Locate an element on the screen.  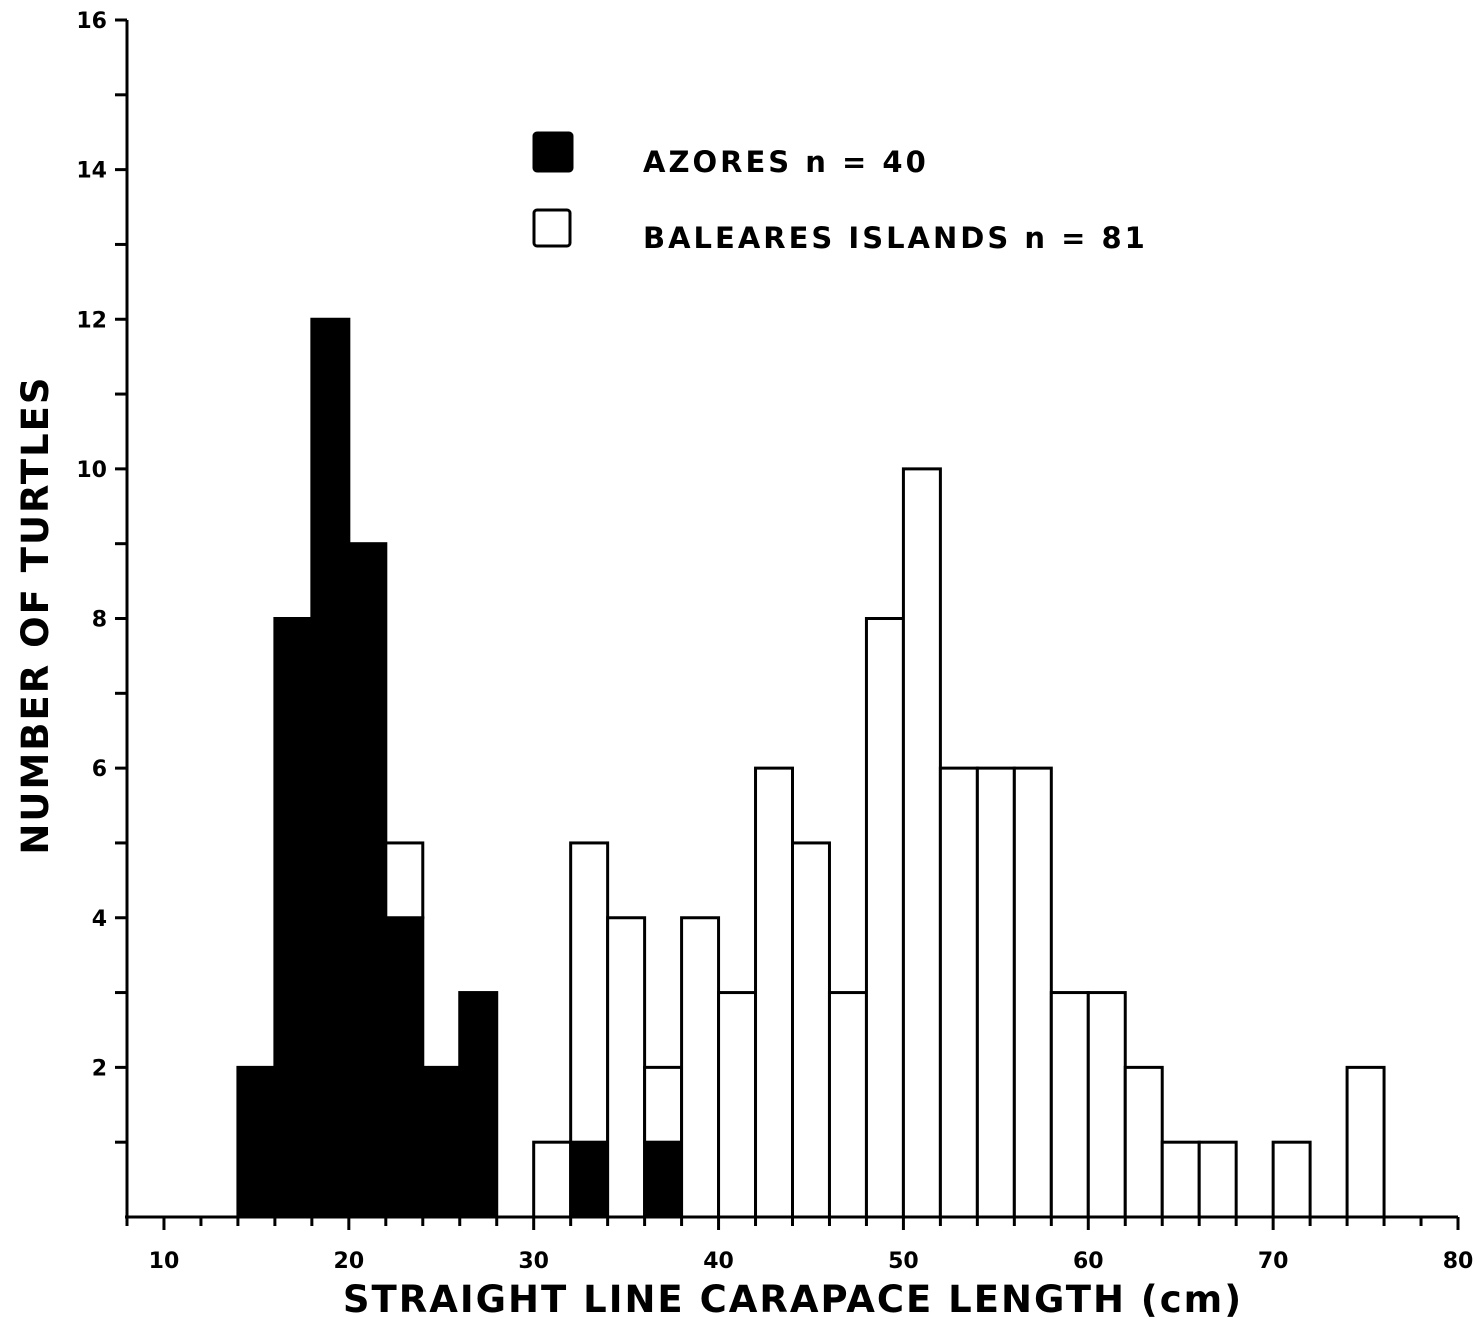
legend-label-baleares: BALEARES ISLANDS n = 81 is located at coordinates (895, 238).